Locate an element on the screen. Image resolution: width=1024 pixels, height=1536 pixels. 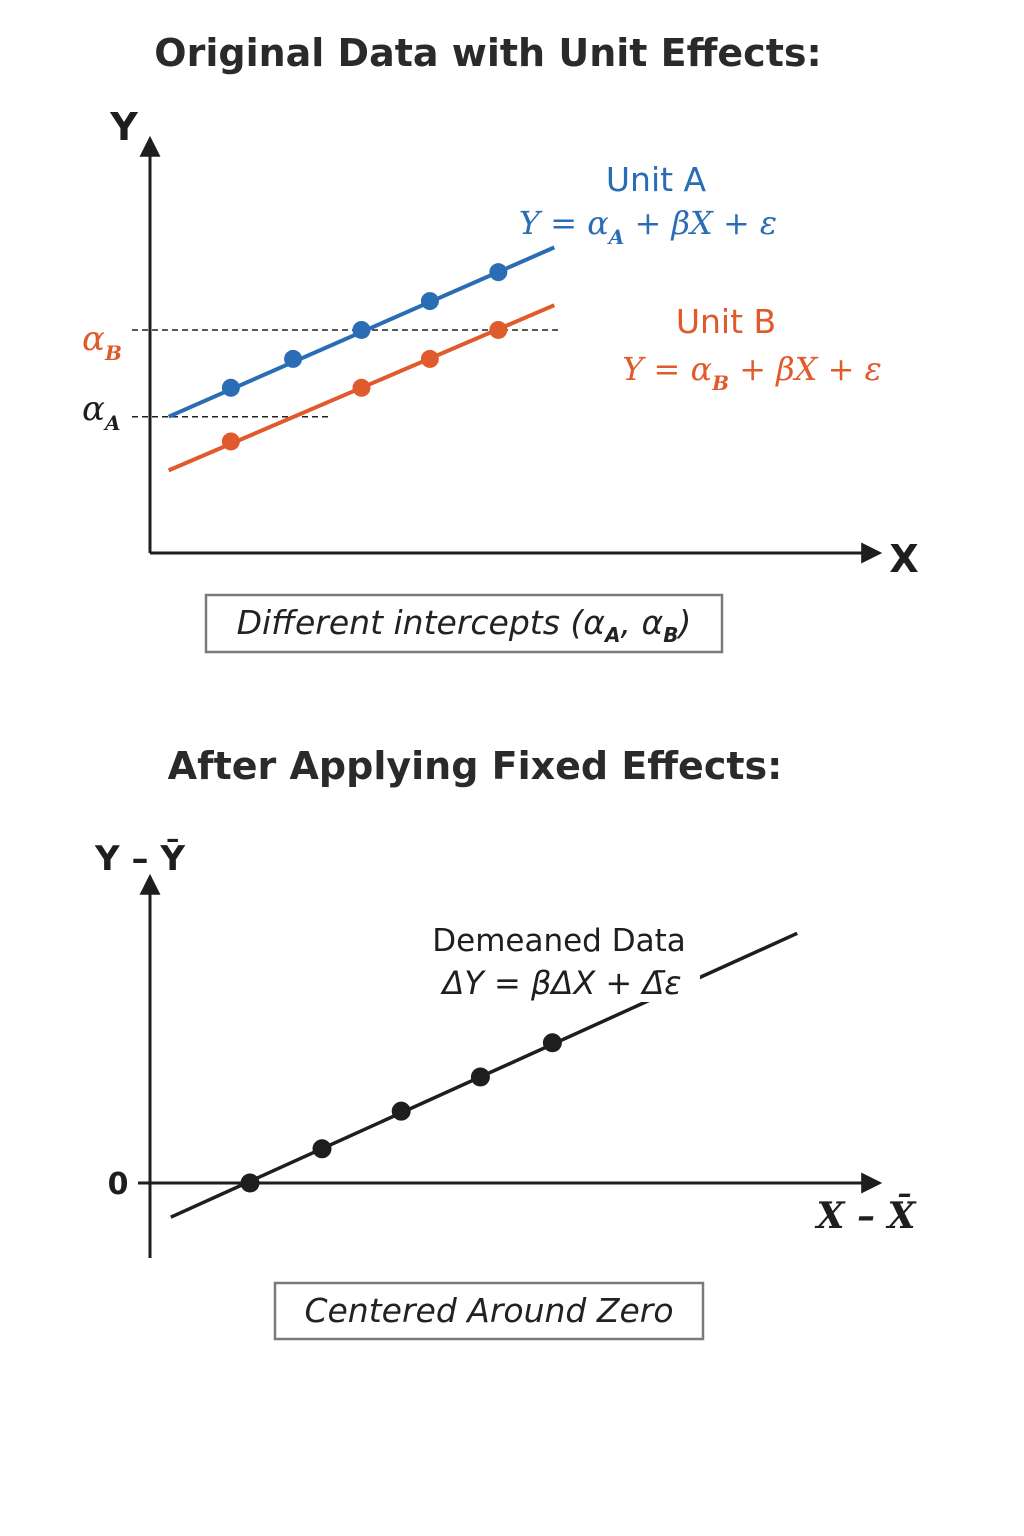
unit-b-name: Unit B is located at coordinates (726, 321).